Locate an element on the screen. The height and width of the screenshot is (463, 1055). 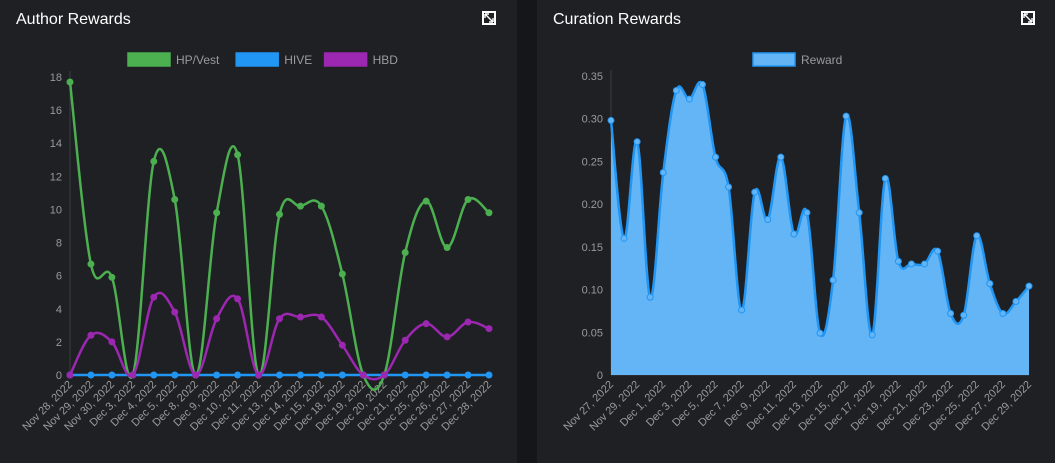
legend-entry: HIVE is located at coordinates (298, 60).